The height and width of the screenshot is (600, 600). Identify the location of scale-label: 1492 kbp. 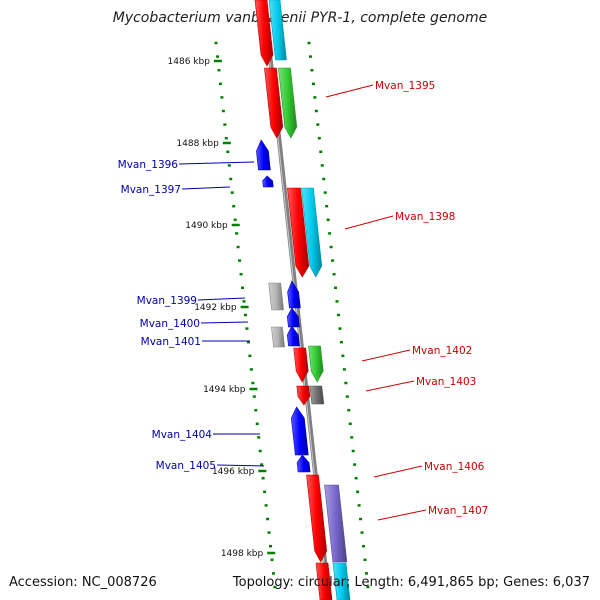
(215, 308).